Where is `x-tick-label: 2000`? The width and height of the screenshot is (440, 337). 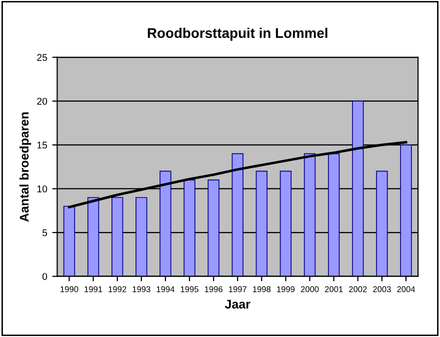 x-tick-label: 2000 is located at coordinates (309, 289).